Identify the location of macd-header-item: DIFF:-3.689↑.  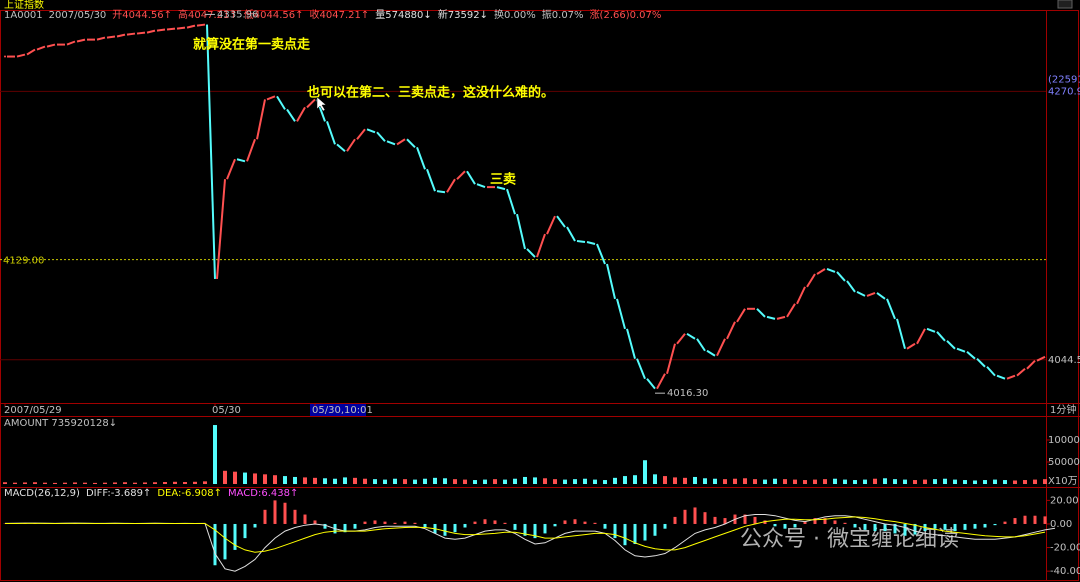
(118, 493).